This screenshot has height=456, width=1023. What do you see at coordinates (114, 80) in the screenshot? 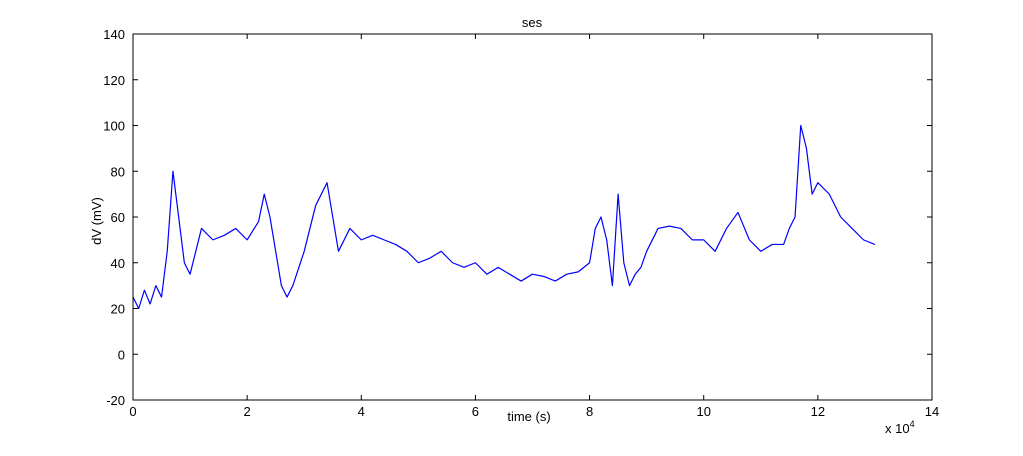
I see `y-tick-label-7: 120` at bounding box center [114, 80].